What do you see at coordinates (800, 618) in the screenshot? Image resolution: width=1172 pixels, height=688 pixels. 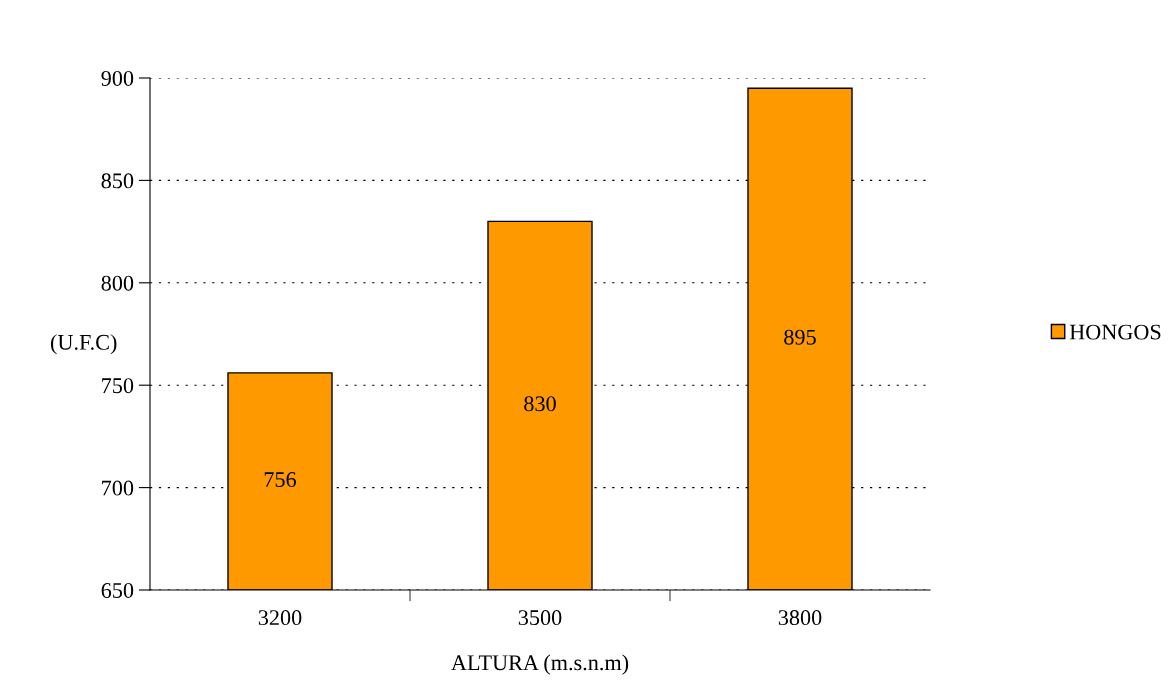 I see `x-tick-label: 3800` at bounding box center [800, 618].